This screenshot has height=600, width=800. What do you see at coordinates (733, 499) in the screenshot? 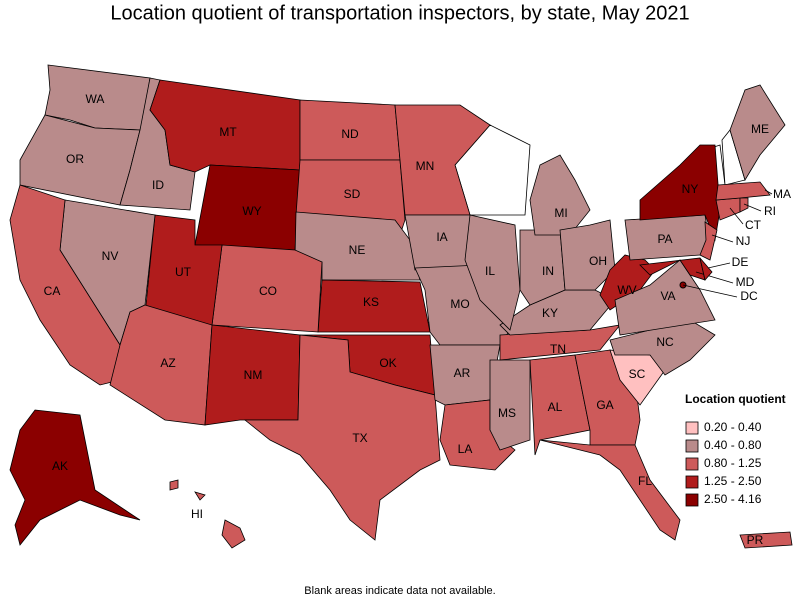
I see `legend-label: 2.50 - 4.16` at bounding box center [733, 499].